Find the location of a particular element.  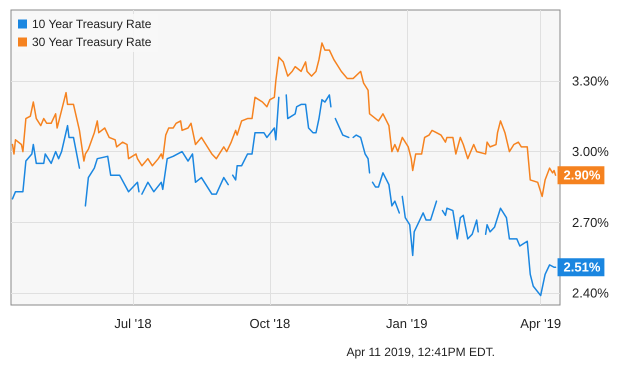

y-tick-label: 2.40% is located at coordinates (591, 293).